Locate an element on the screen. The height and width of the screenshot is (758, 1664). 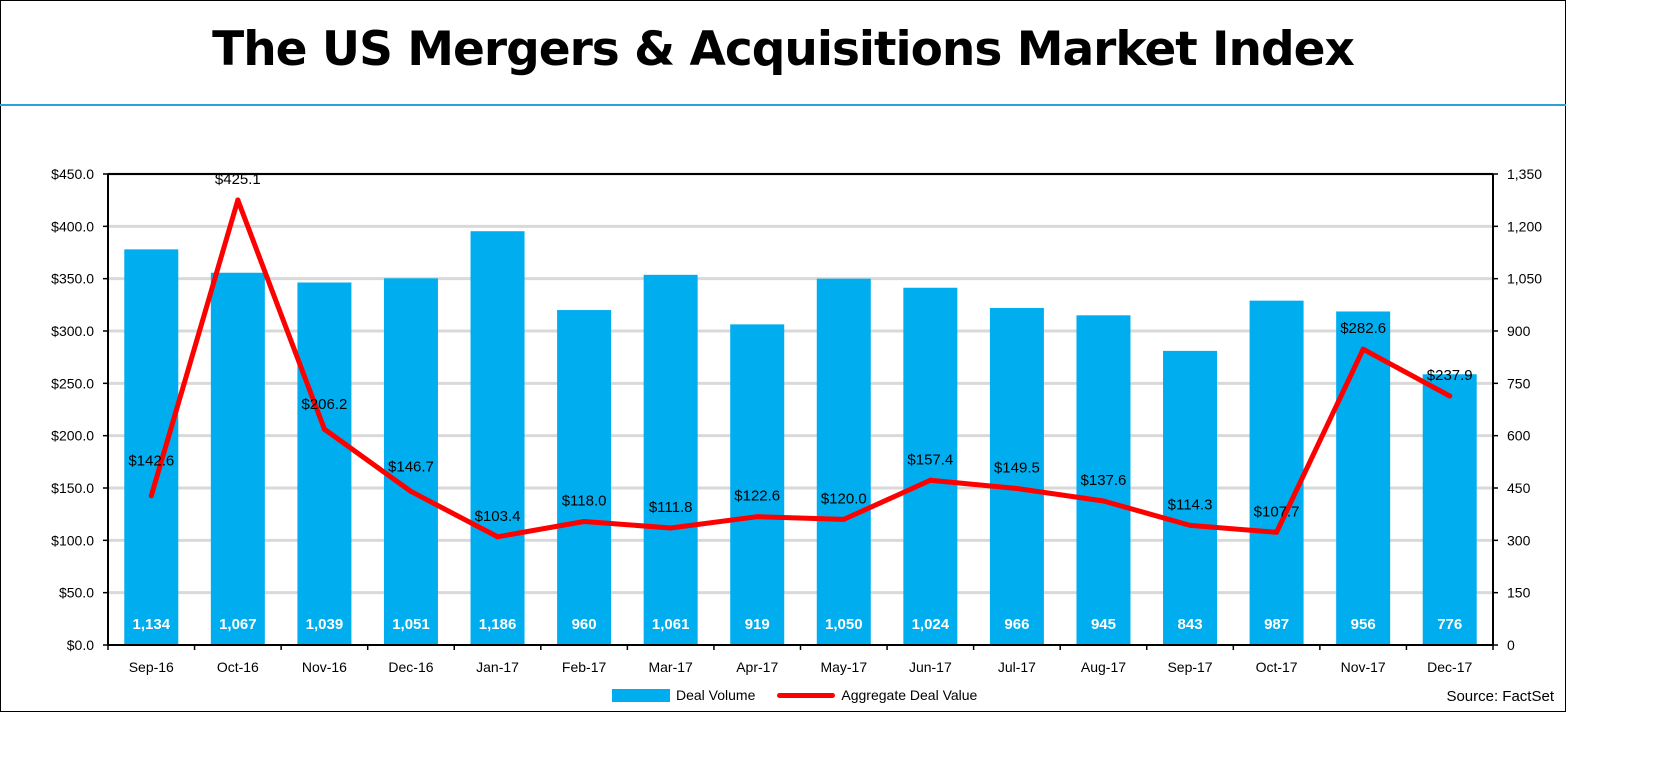
aggregate-value-label: $107.7 is located at coordinates (1277, 511).